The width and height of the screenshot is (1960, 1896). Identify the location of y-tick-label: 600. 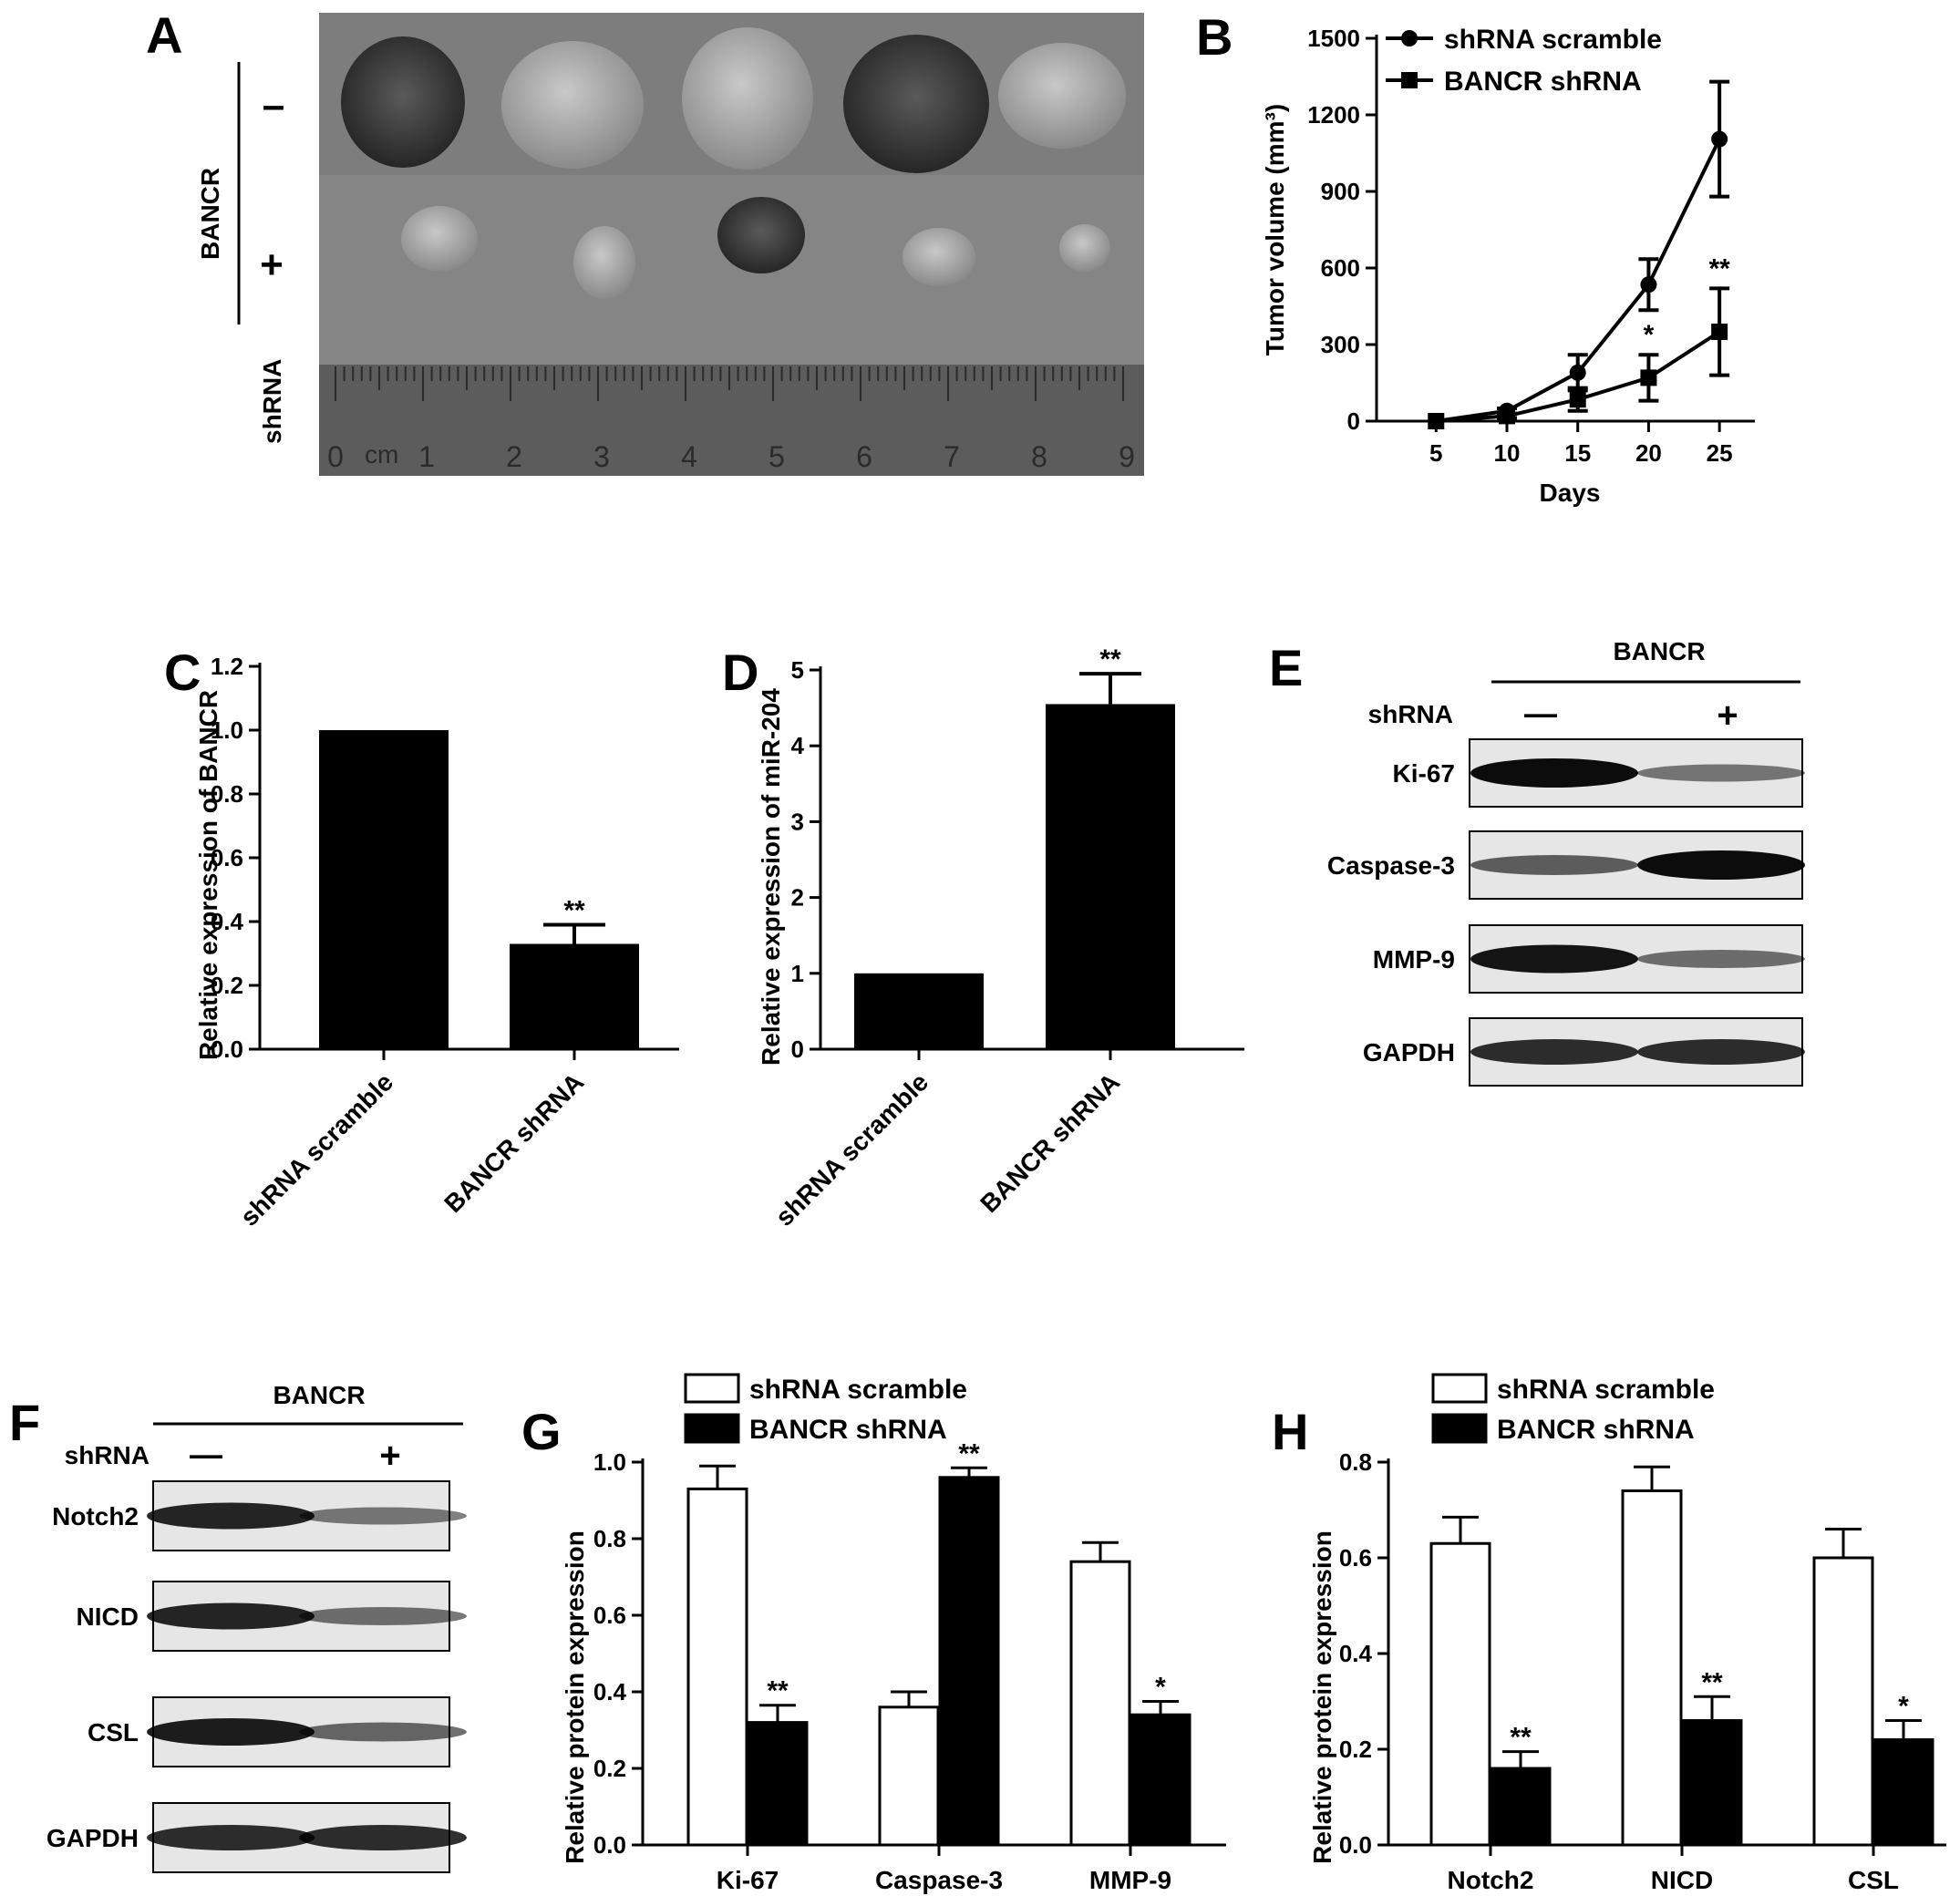
(1340, 268).